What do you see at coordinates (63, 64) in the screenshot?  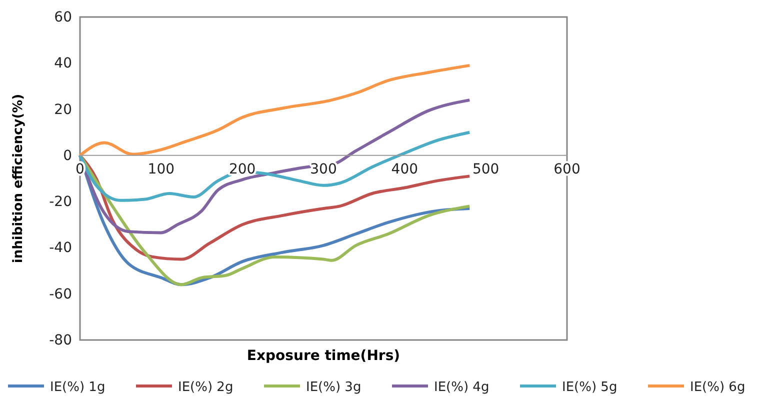 I see `y-tick-label: 40` at bounding box center [63, 64].